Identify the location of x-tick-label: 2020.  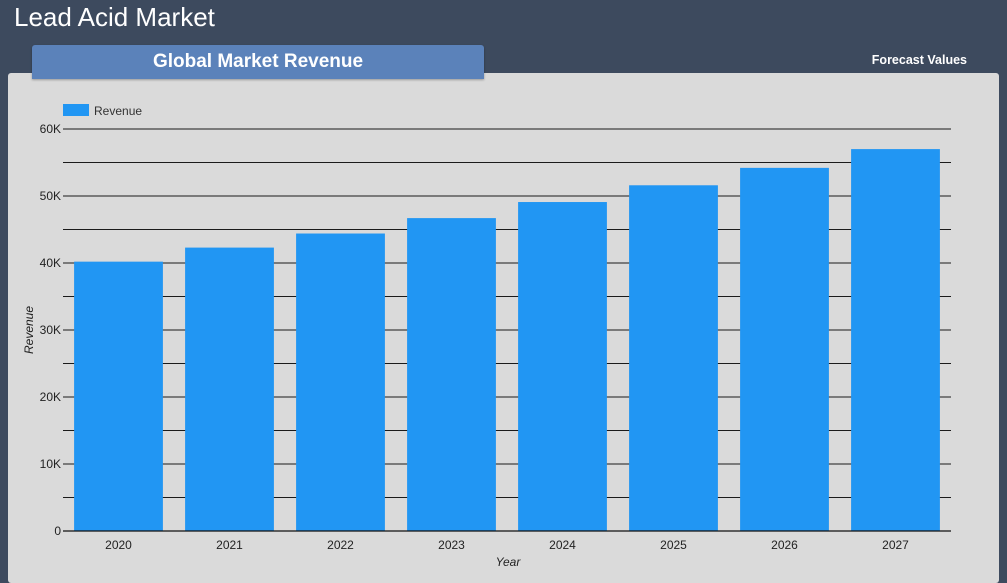
(118, 545).